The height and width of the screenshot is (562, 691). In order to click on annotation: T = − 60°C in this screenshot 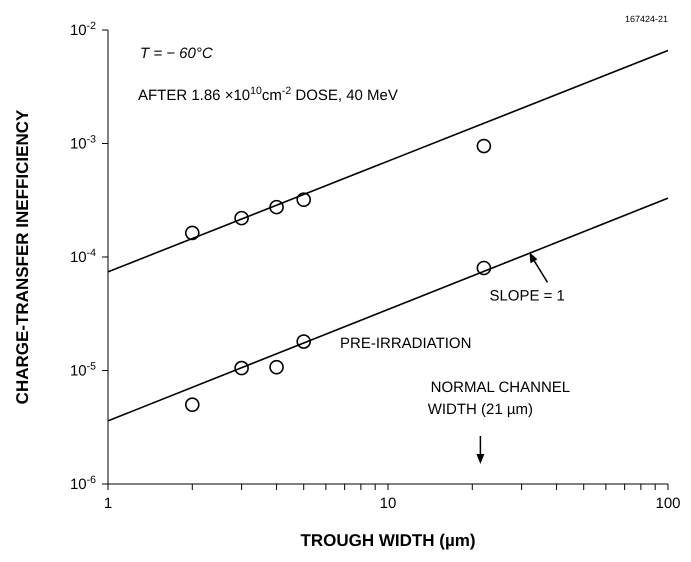, I will do `click(176, 53)`.